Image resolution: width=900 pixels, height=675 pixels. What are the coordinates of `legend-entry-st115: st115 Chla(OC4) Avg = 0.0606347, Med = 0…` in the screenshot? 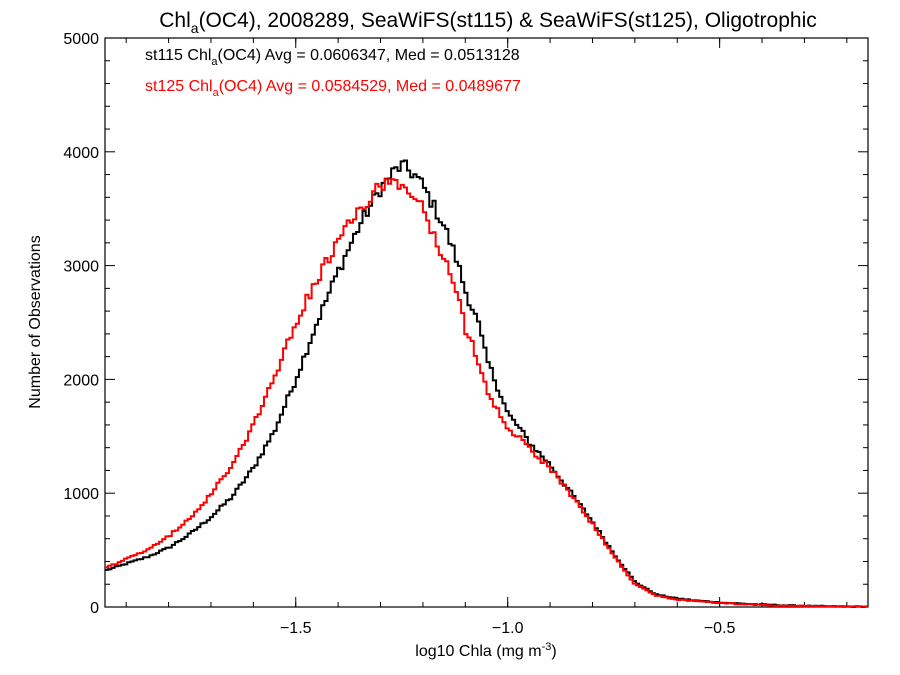 It's located at (332, 57).